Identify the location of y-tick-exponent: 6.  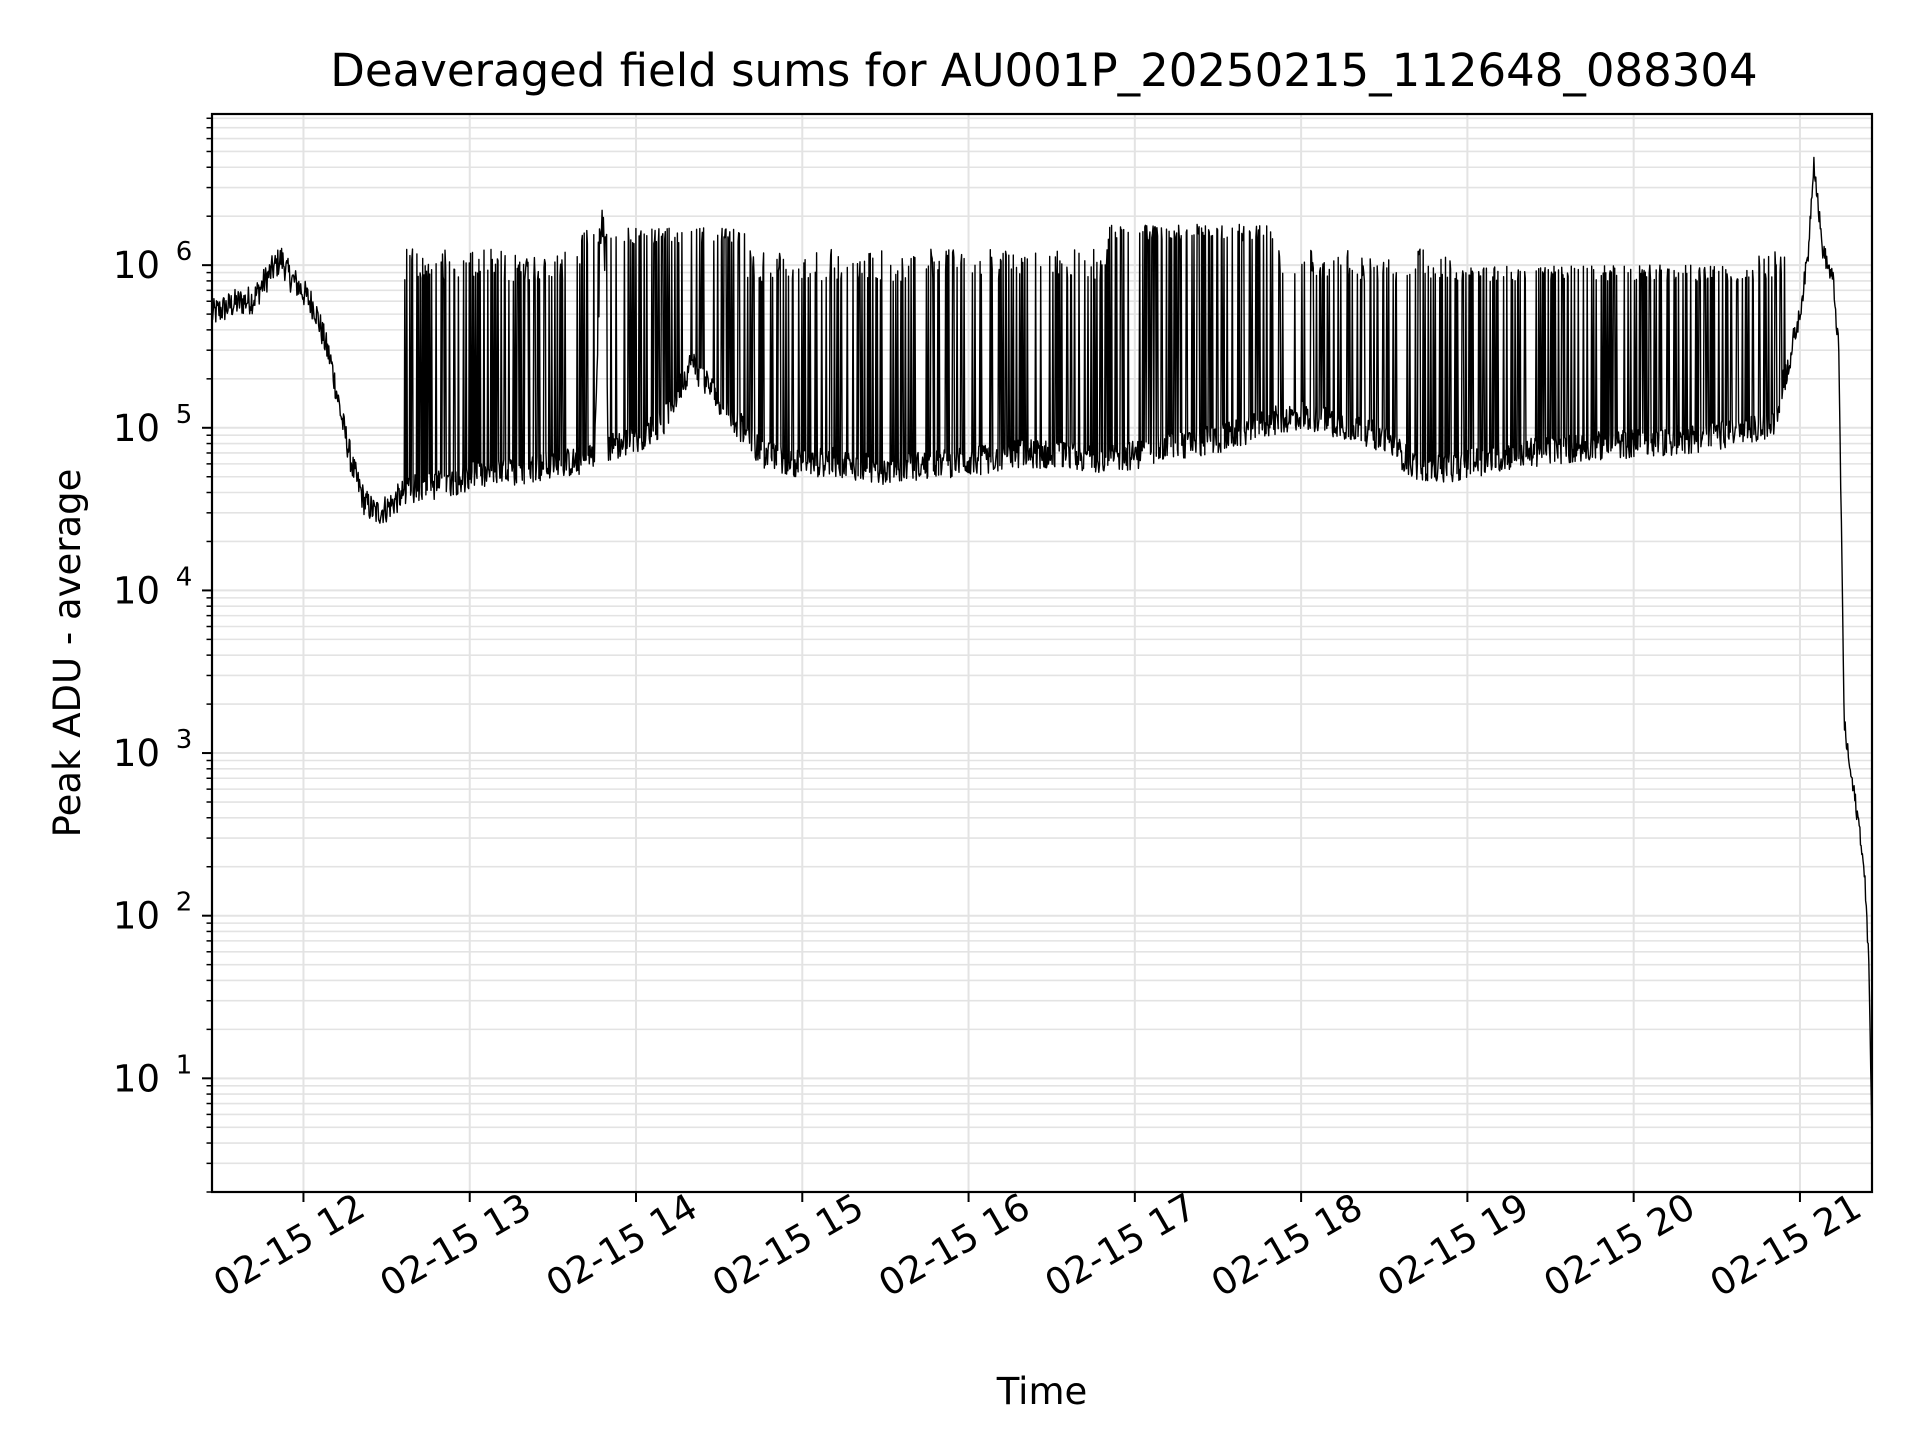
(184, 252).